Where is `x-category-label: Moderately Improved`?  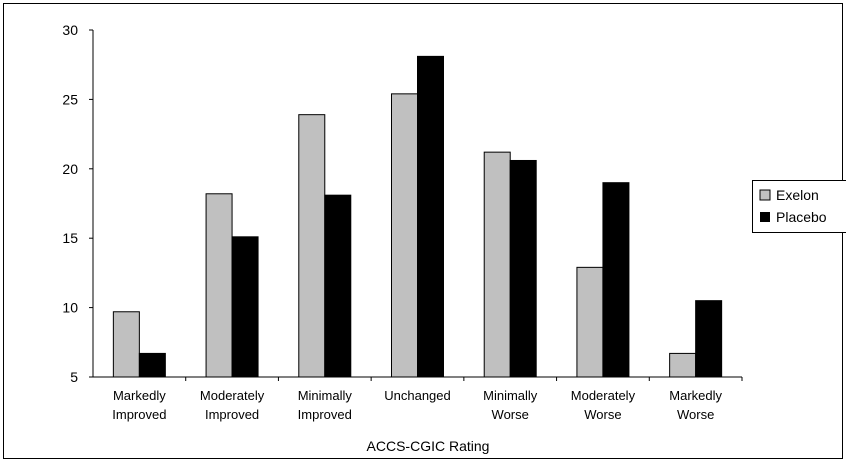 x-category-label: Moderately Improved is located at coordinates (232, 405).